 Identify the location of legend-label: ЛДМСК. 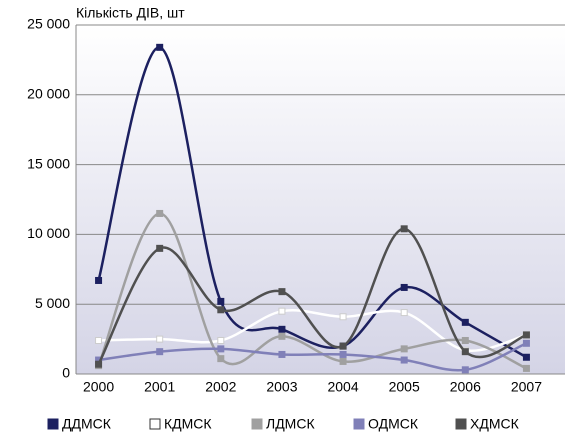
(290, 424).